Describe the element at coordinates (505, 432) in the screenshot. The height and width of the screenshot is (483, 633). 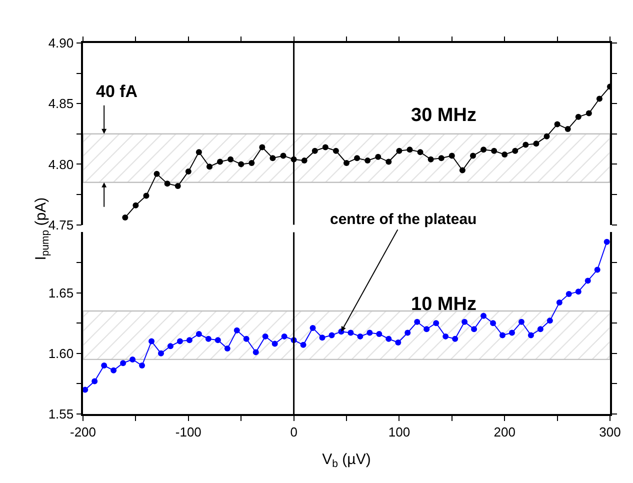
I see `x-tick-label: 200` at that location.